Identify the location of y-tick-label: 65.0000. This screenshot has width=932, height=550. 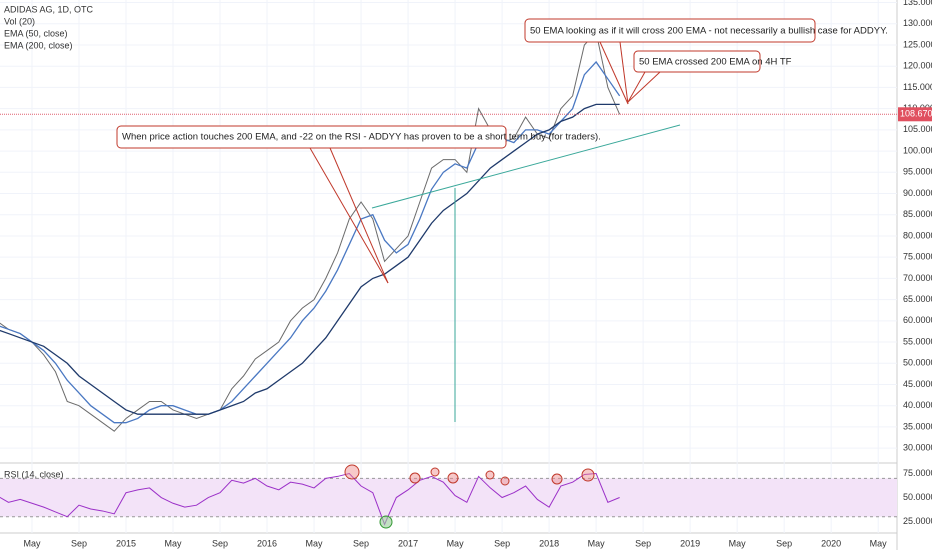
(917, 299).